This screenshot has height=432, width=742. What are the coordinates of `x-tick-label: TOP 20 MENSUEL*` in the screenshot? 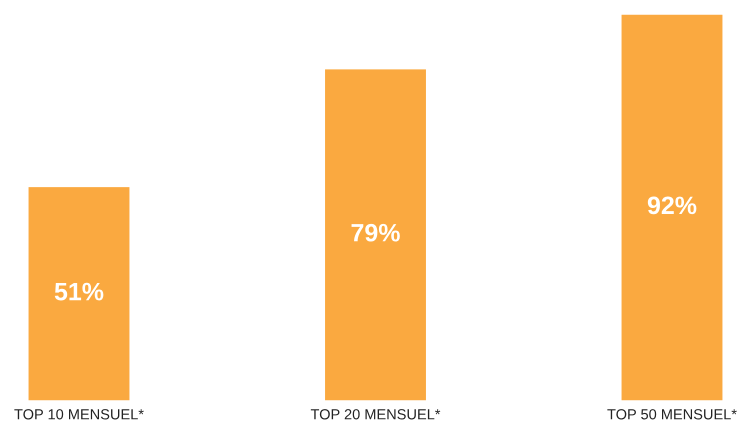 It's located at (375, 414).